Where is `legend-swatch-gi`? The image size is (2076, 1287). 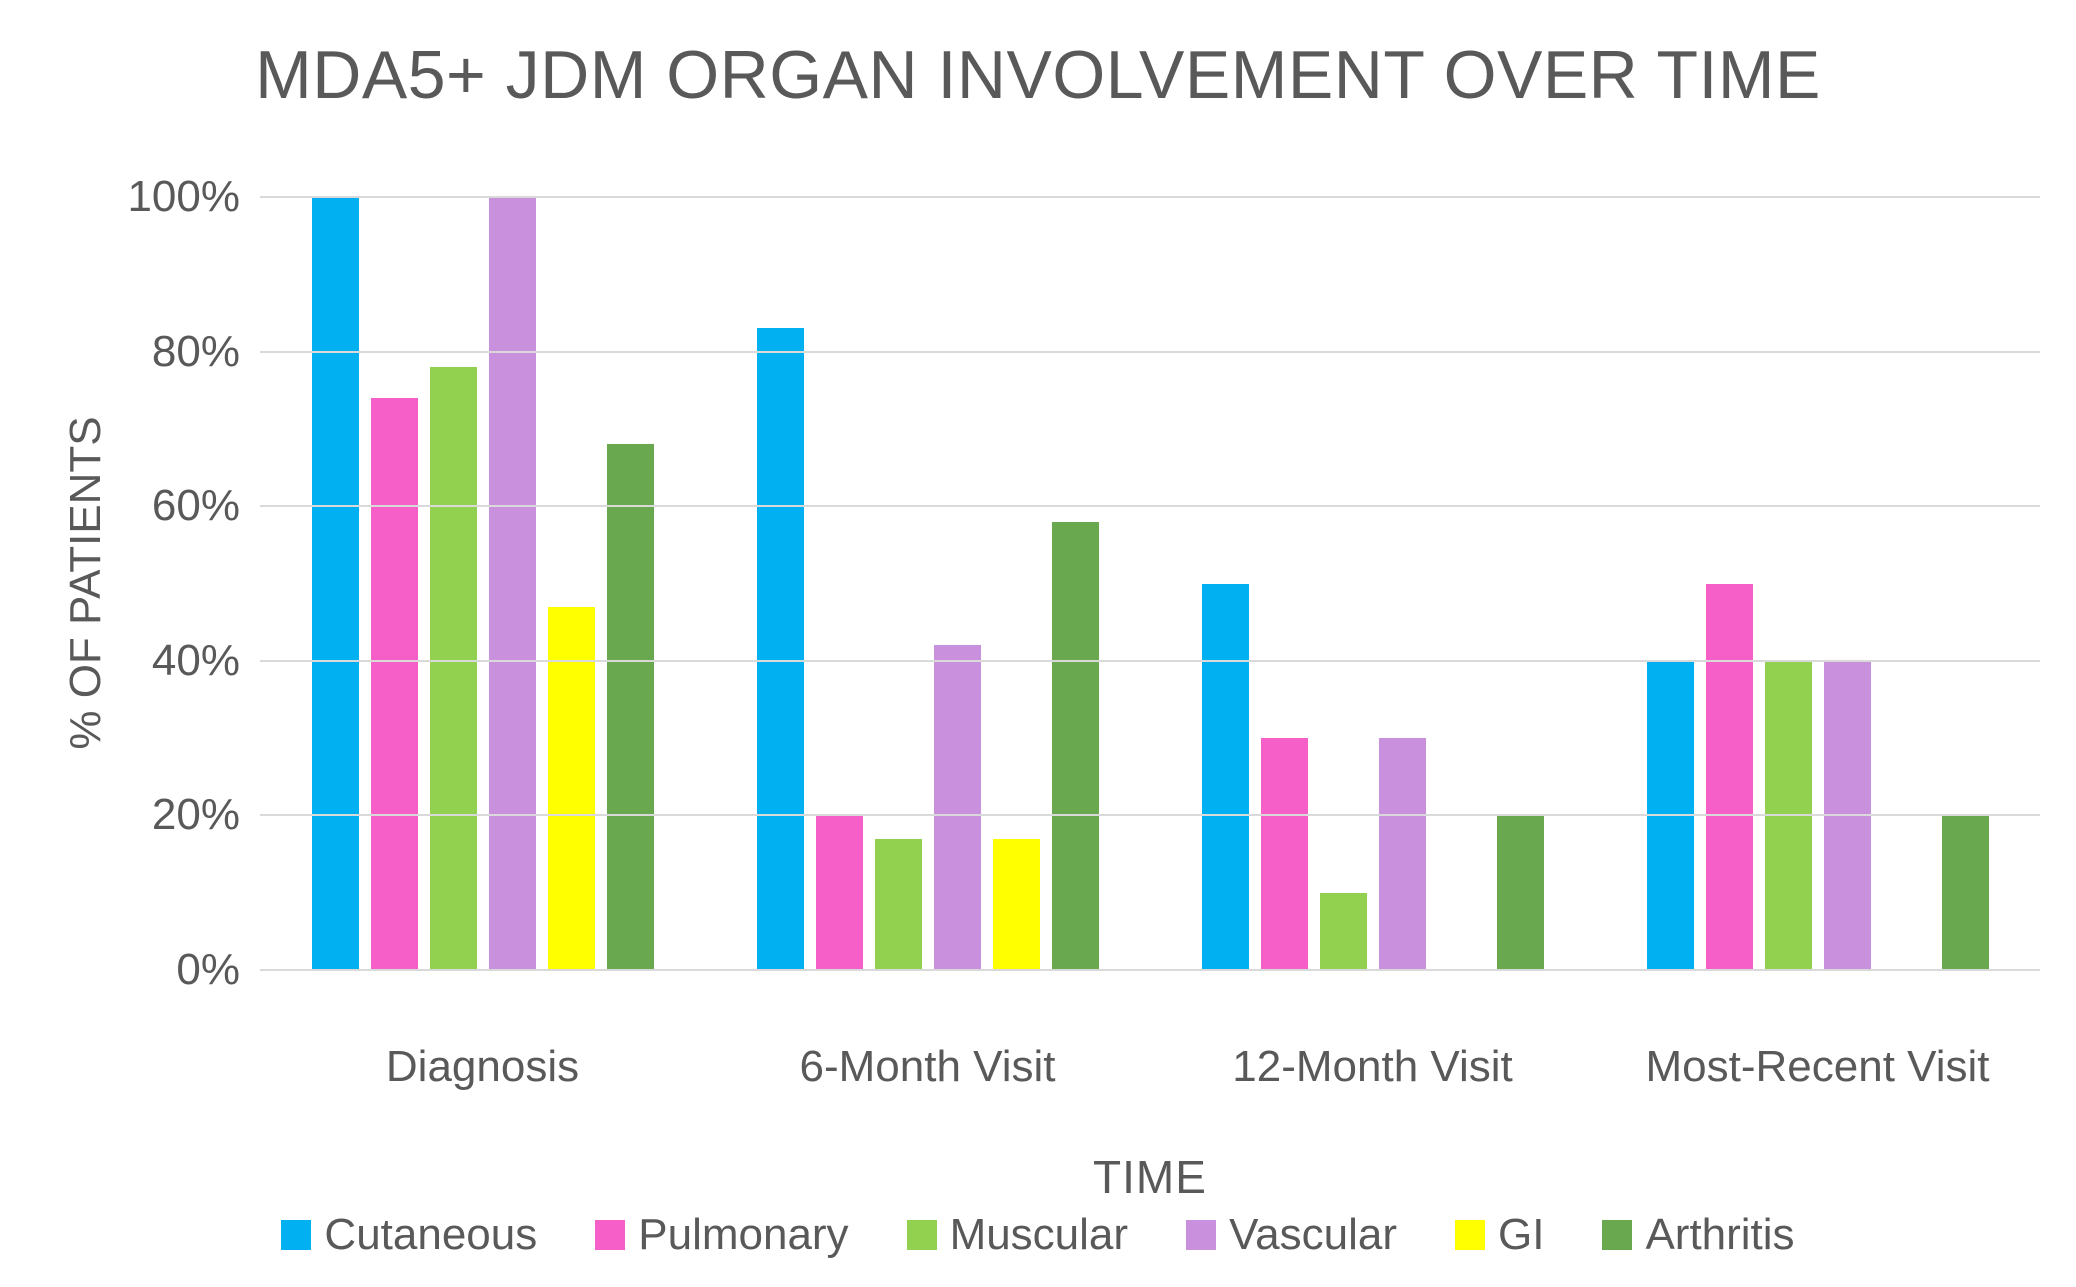 legend-swatch-gi is located at coordinates (1469, 1235).